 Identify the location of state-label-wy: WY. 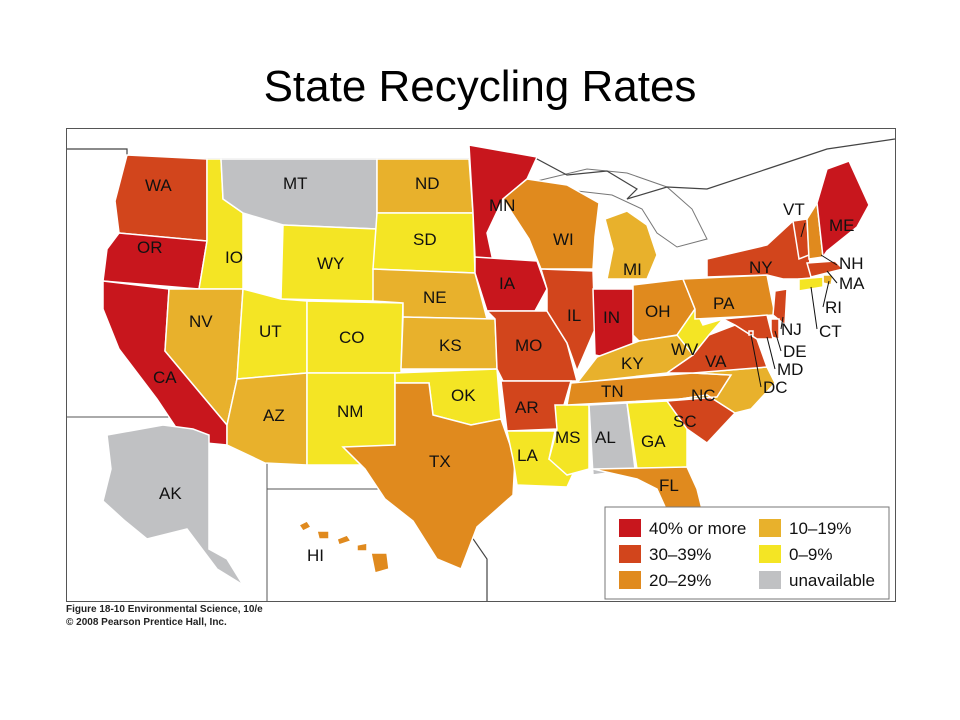
(330, 263).